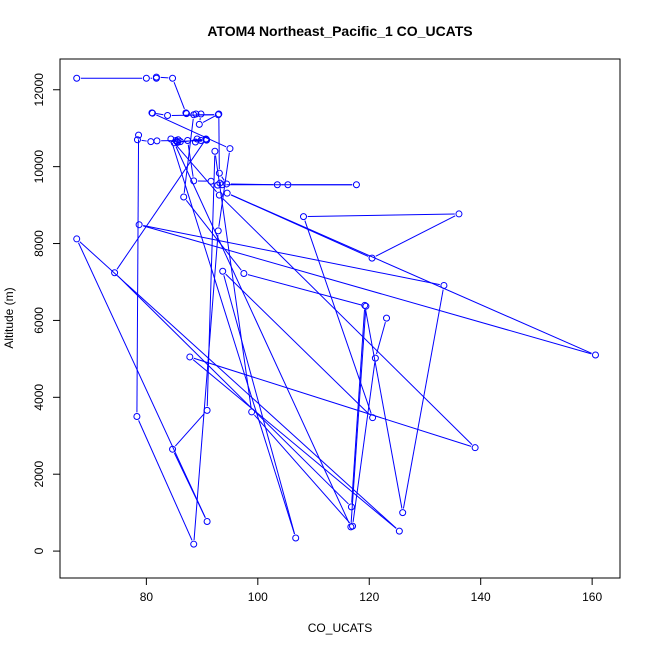 Image resolution: width=650 pixels, height=650 pixels. Describe the element at coordinates (9, 317) in the screenshot. I see `y-axis-label: Altitude (m)` at that location.